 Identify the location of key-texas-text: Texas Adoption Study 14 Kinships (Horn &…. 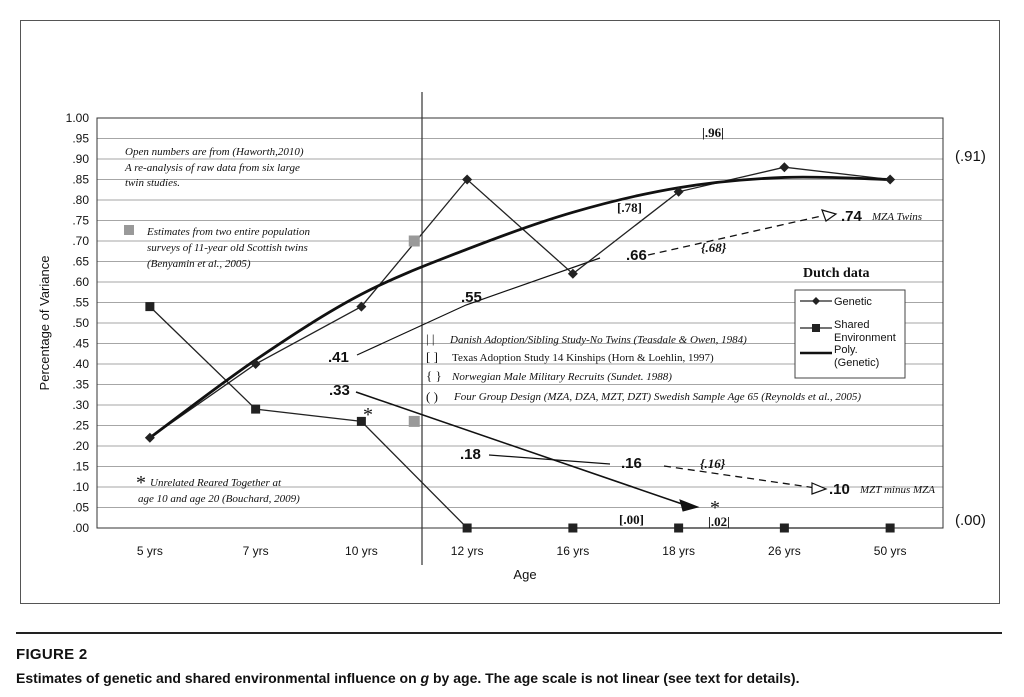
(583, 358).